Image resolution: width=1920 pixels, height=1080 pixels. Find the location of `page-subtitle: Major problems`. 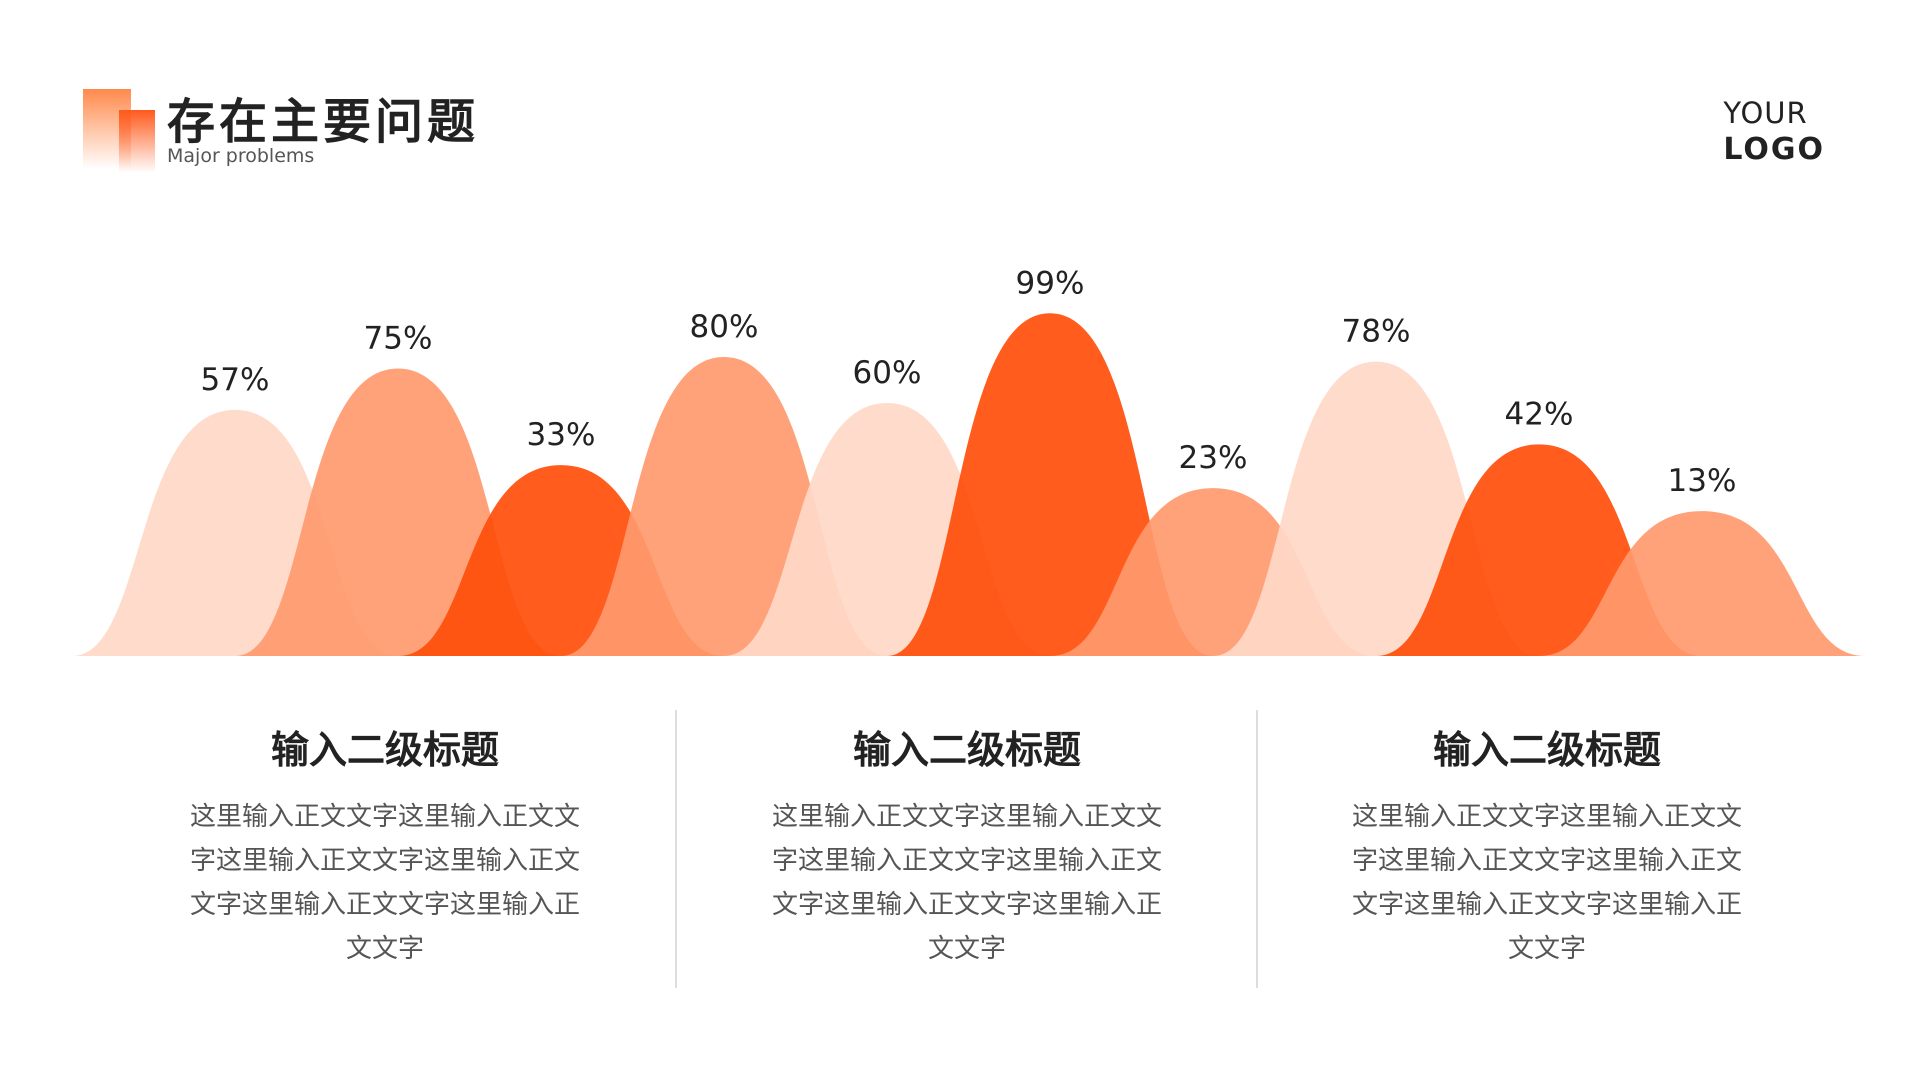

page-subtitle: Major problems is located at coordinates (241, 156).